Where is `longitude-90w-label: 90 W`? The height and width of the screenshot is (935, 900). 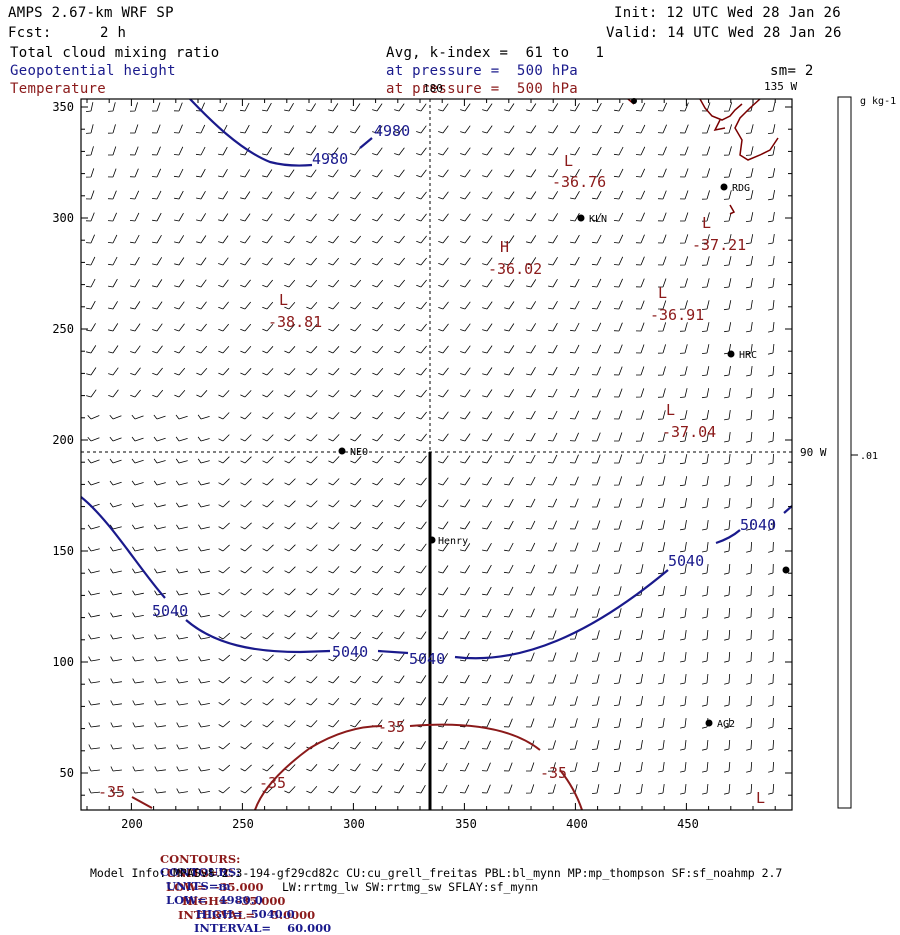
longitude-90w-label: 90 W is located at coordinates (813, 452).